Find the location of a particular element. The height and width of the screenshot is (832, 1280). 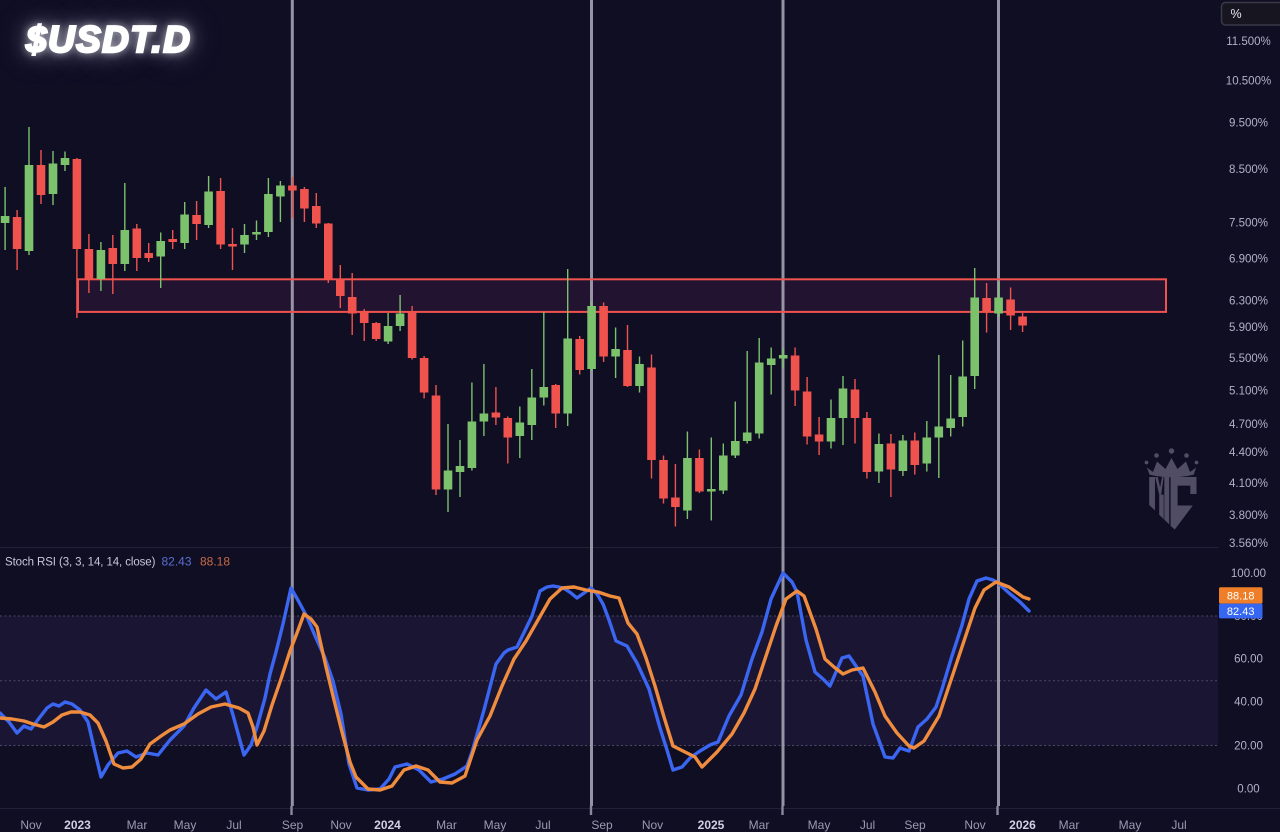

svg-text: 0.00 is located at coordinates (1248, 790).